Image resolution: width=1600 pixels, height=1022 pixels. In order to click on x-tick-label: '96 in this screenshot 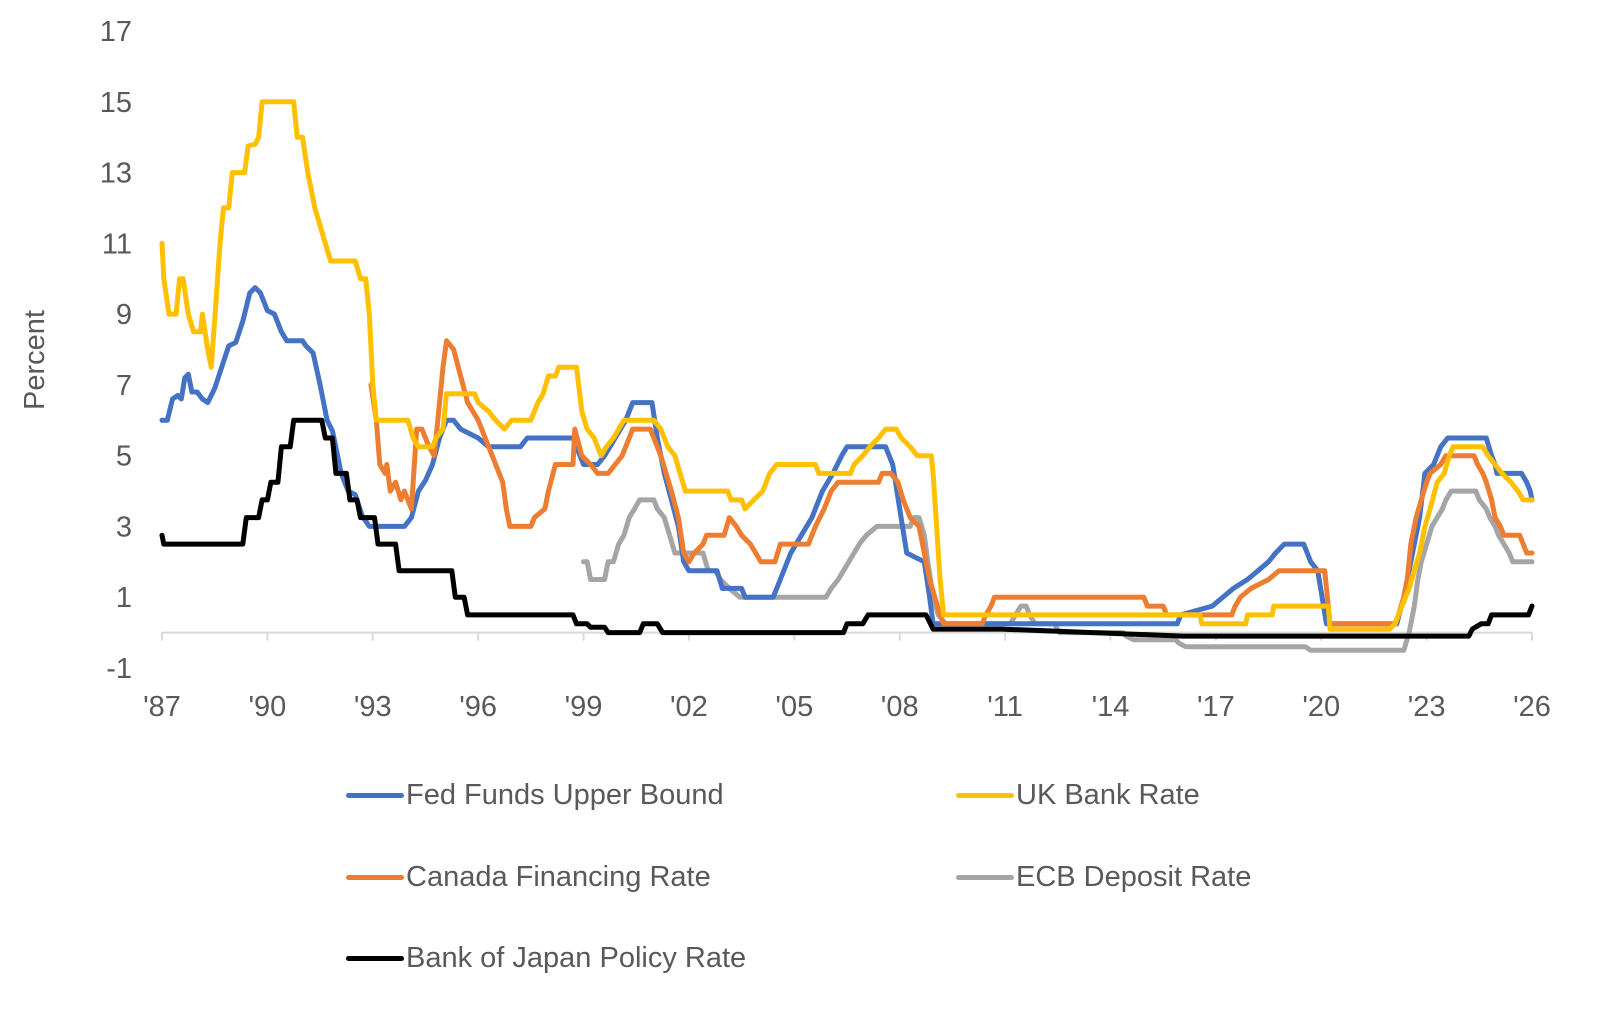, I will do `click(478, 707)`.